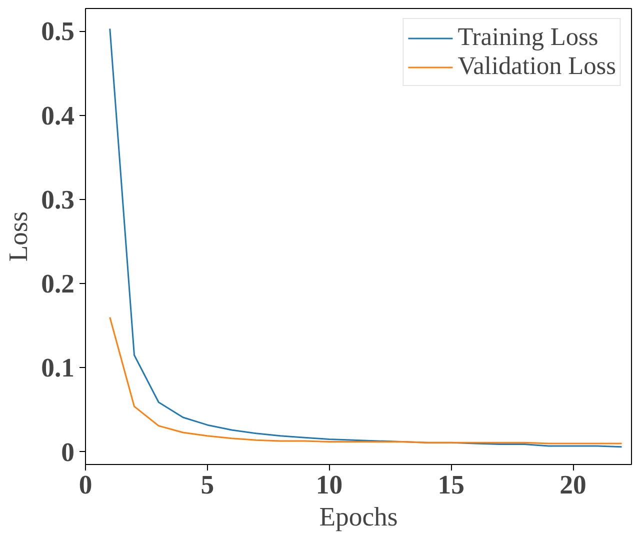  Describe the element at coordinates (358, 517) in the screenshot. I see `x-axis-title: Epochs` at that location.